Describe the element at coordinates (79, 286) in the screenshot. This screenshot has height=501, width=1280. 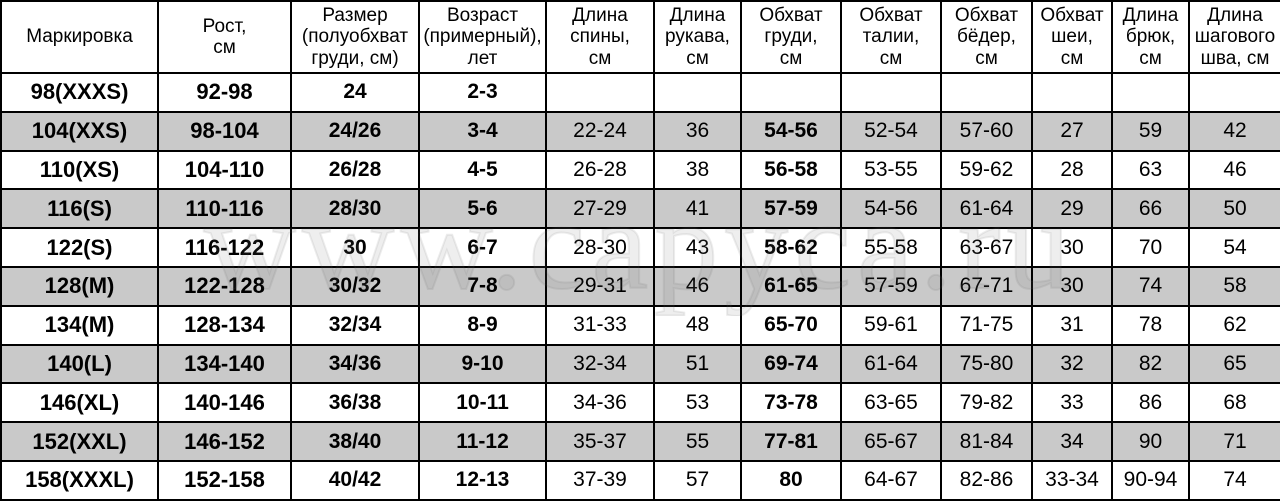
I see `cell-marking: 128(M)` at that location.